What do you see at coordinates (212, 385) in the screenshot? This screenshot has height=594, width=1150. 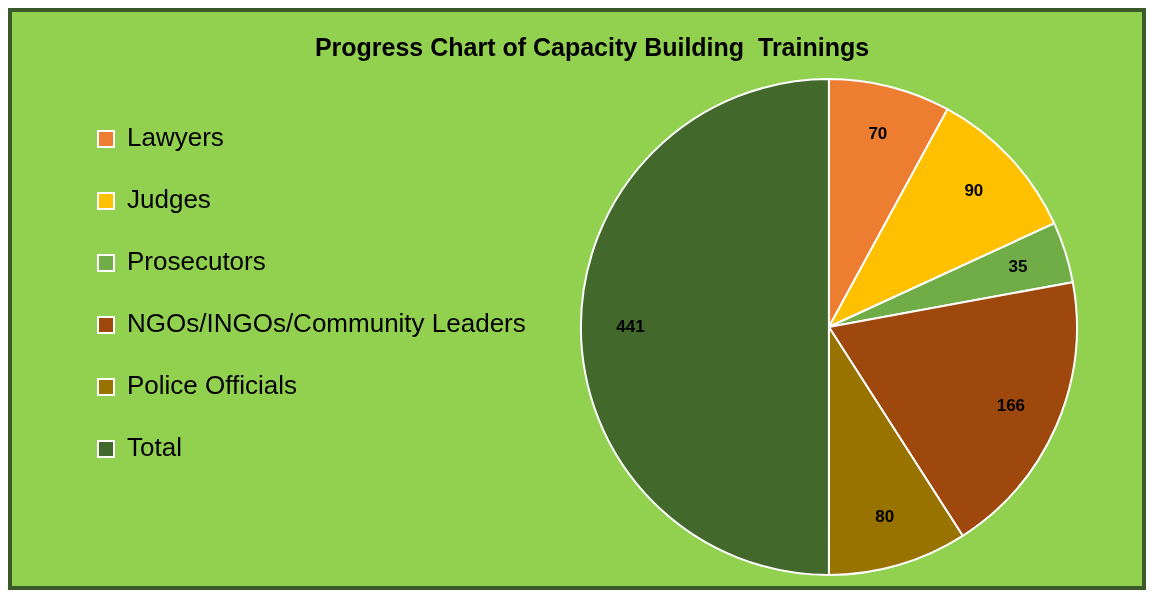 I see `legend-label: Police Officials` at bounding box center [212, 385].